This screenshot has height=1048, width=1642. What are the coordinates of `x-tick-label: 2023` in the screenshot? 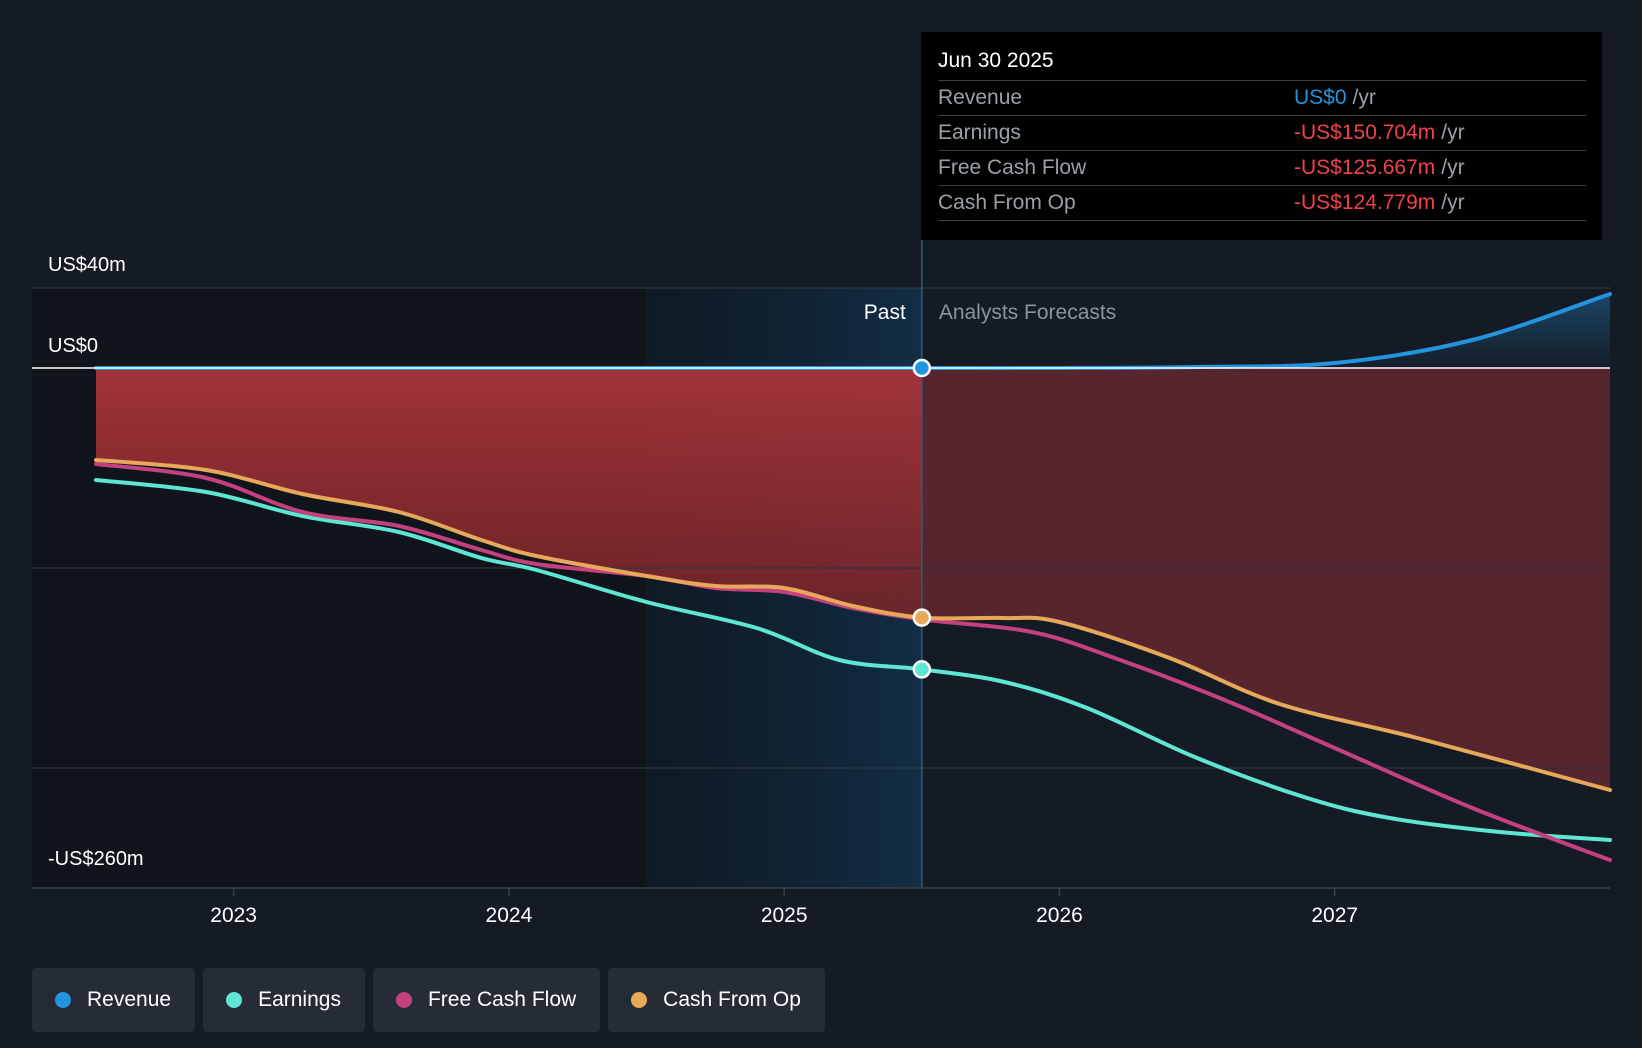 It's located at (233, 915).